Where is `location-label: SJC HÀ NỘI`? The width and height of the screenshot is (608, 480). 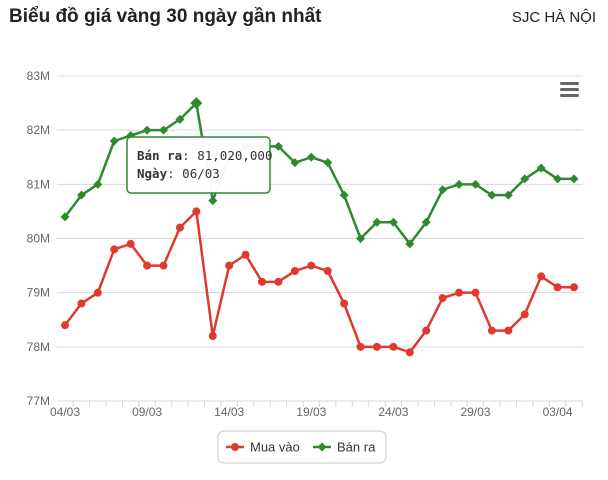 location-label: SJC HÀ NỘI is located at coordinates (553, 17).